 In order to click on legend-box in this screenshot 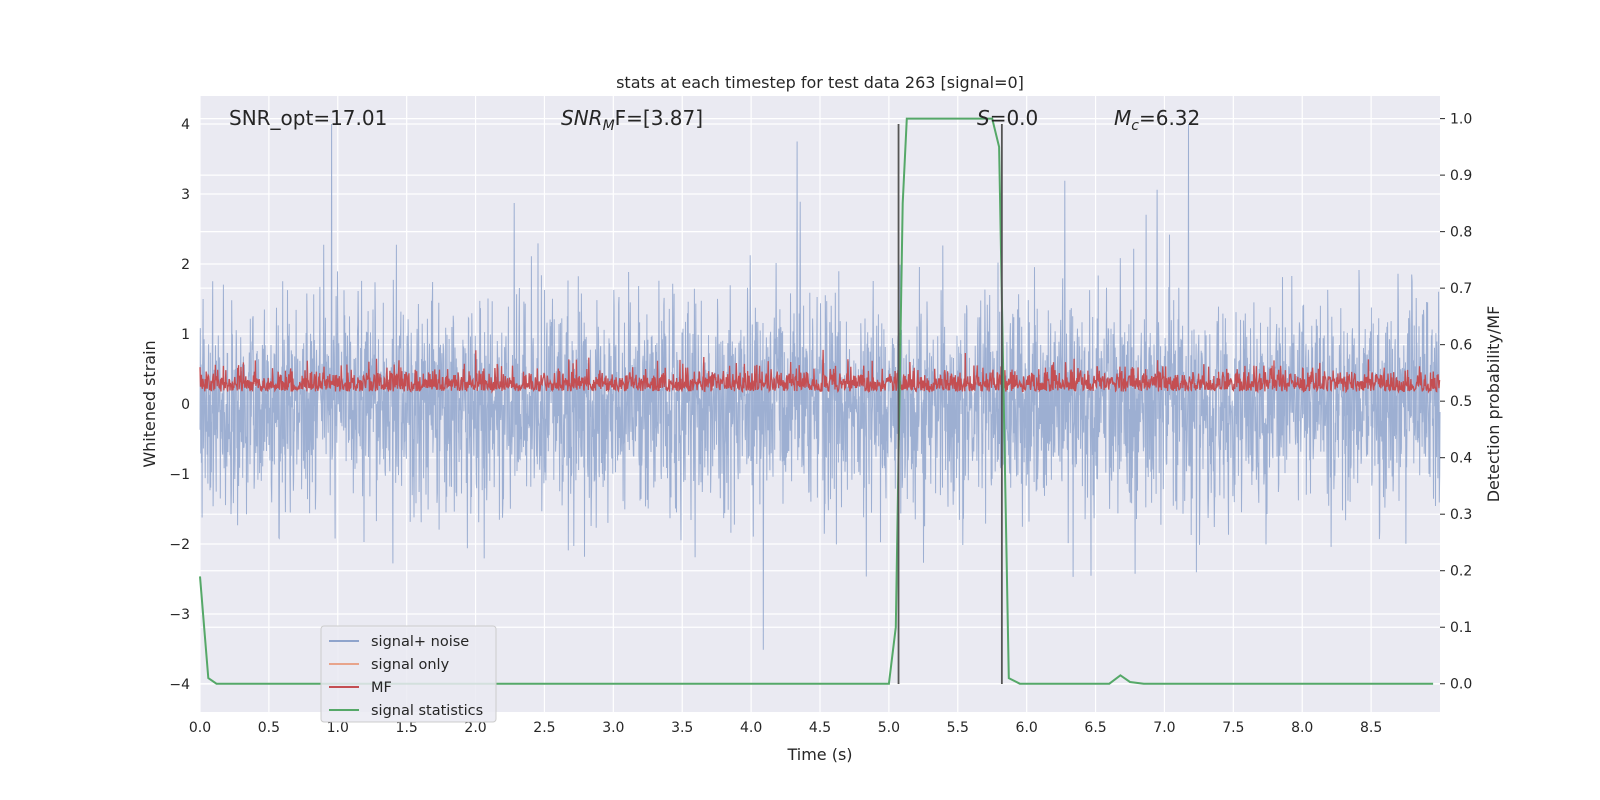, I will do `click(408, 674)`.